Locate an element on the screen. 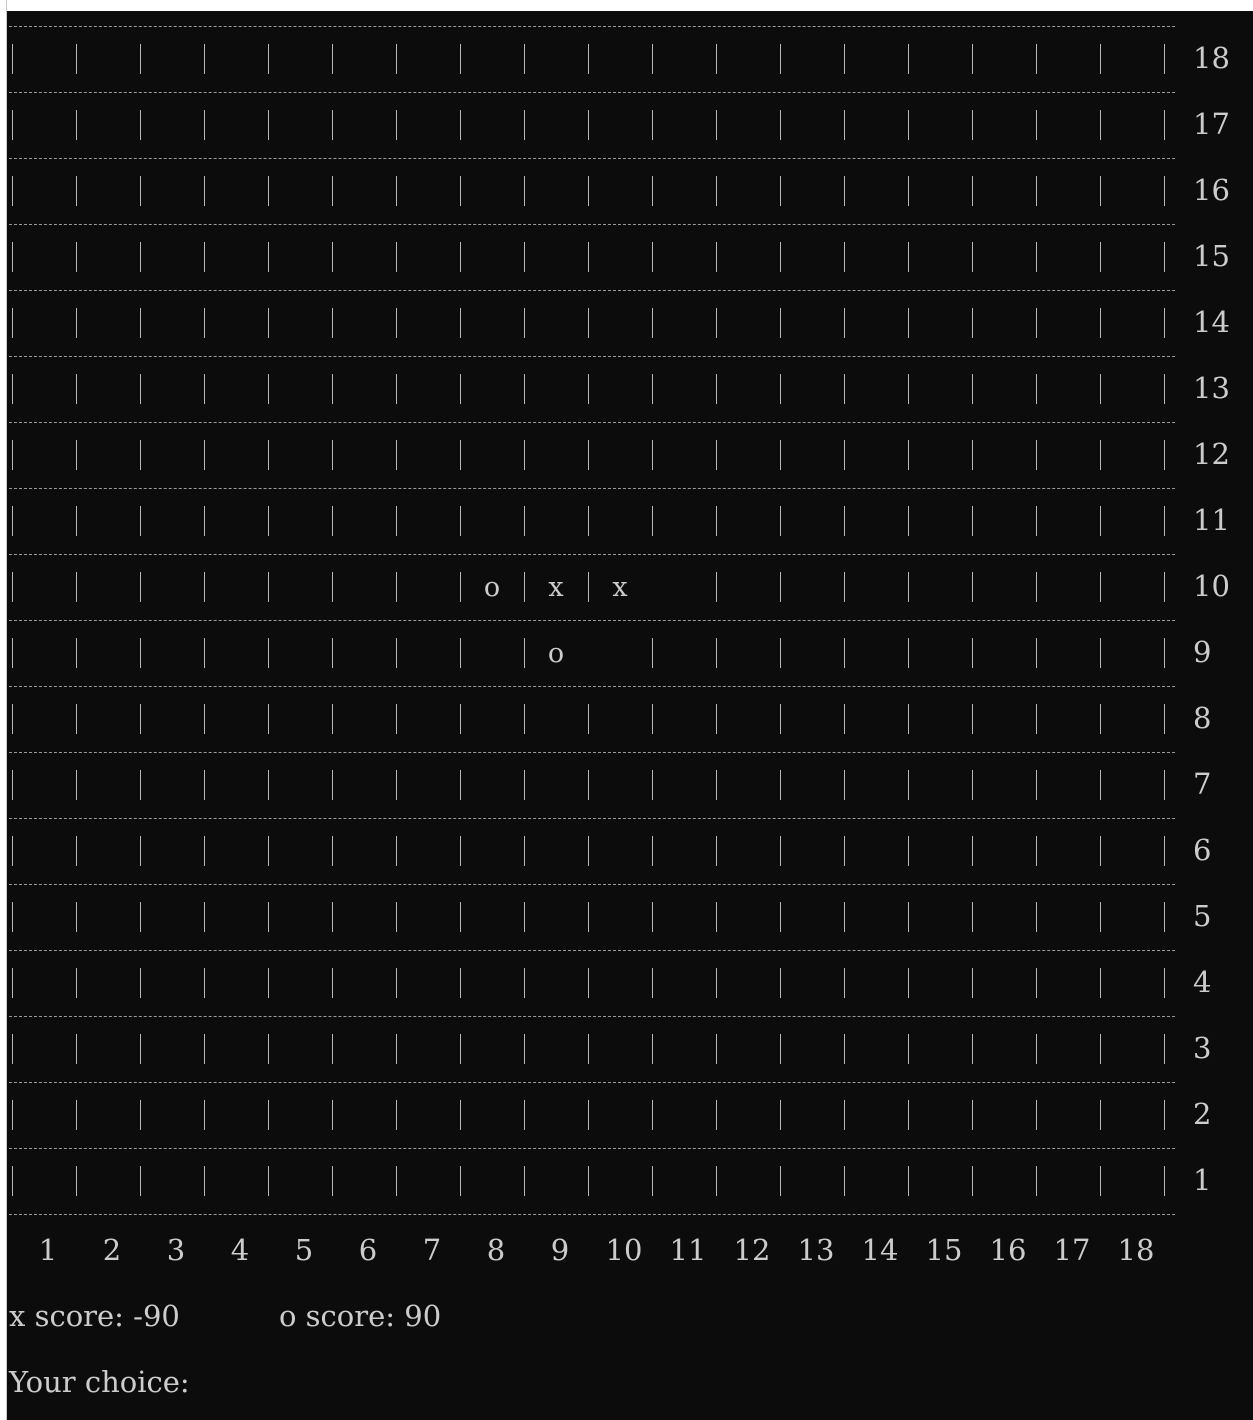 The width and height of the screenshot is (1253, 1420). row-label: 13 is located at coordinates (1211, 388).